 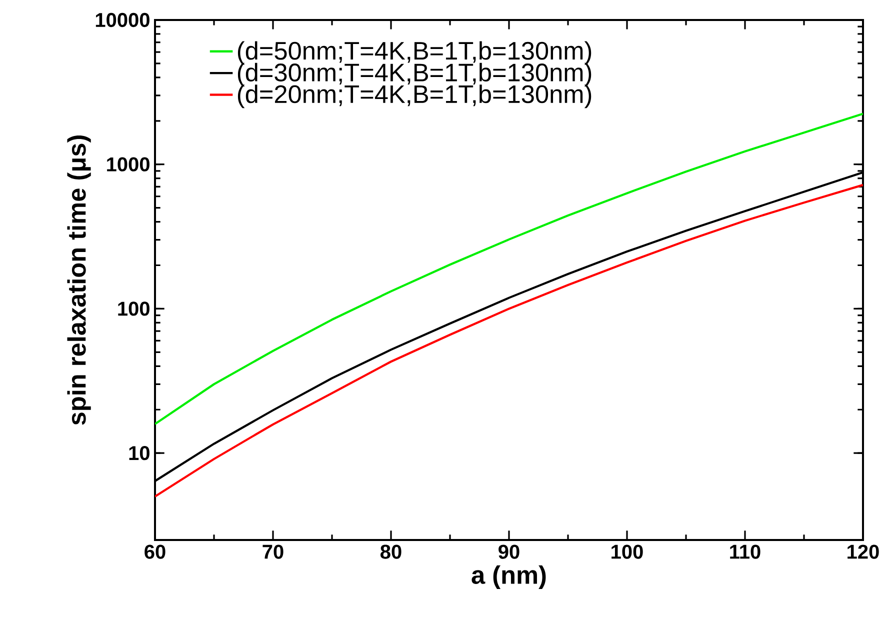 What do you see at coordinates (79, 280) in the screenshot?
I see `y-axis-title: spin relaxation time (μs)` at bounding box center [79, 280].